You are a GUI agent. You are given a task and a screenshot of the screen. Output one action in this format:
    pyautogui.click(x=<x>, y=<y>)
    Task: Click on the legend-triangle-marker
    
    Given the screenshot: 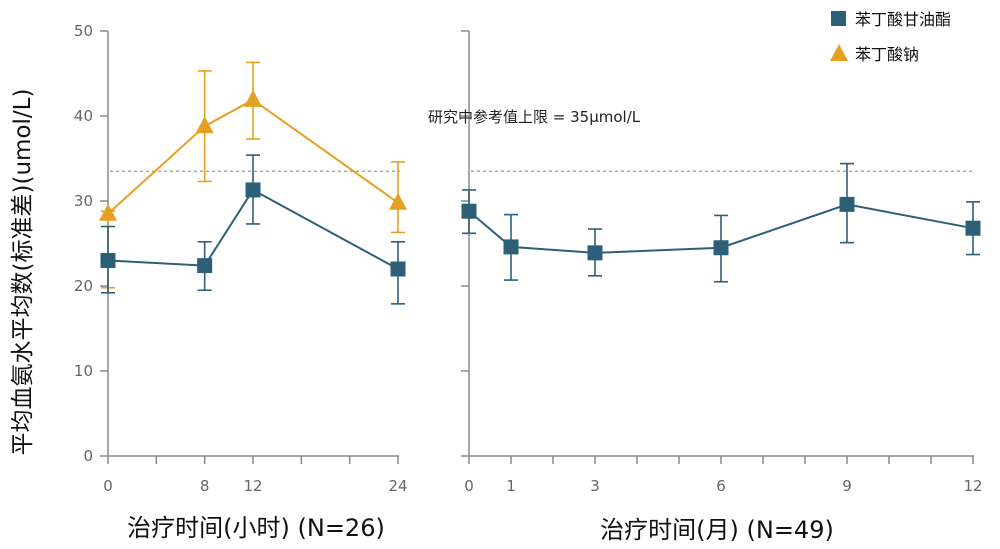 What is the action you would take?
    pyautogui.click(x=839, y=52)
    